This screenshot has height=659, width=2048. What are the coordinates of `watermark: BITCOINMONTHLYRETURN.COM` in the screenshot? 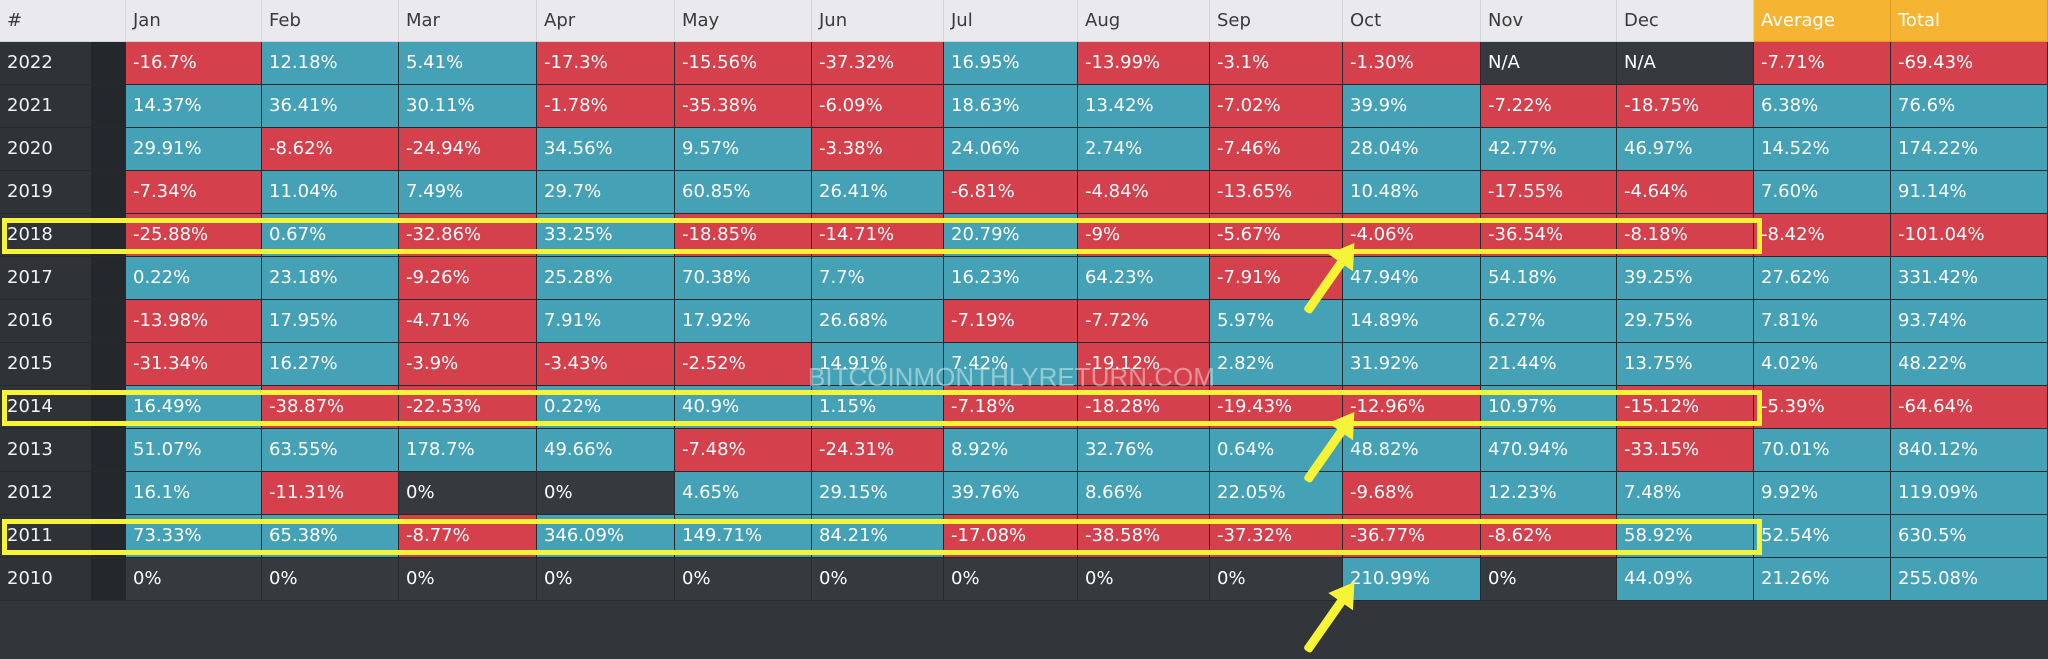 It's located at (1011, 377).